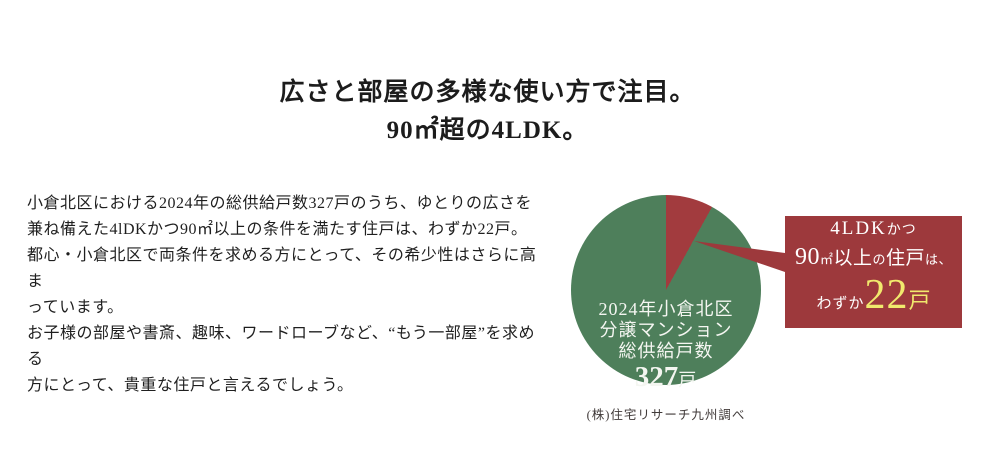 This screenshot has width=999, height=457. I want to click on callout-line2: 90㎡以上の住戸は、, so click(873, 258).